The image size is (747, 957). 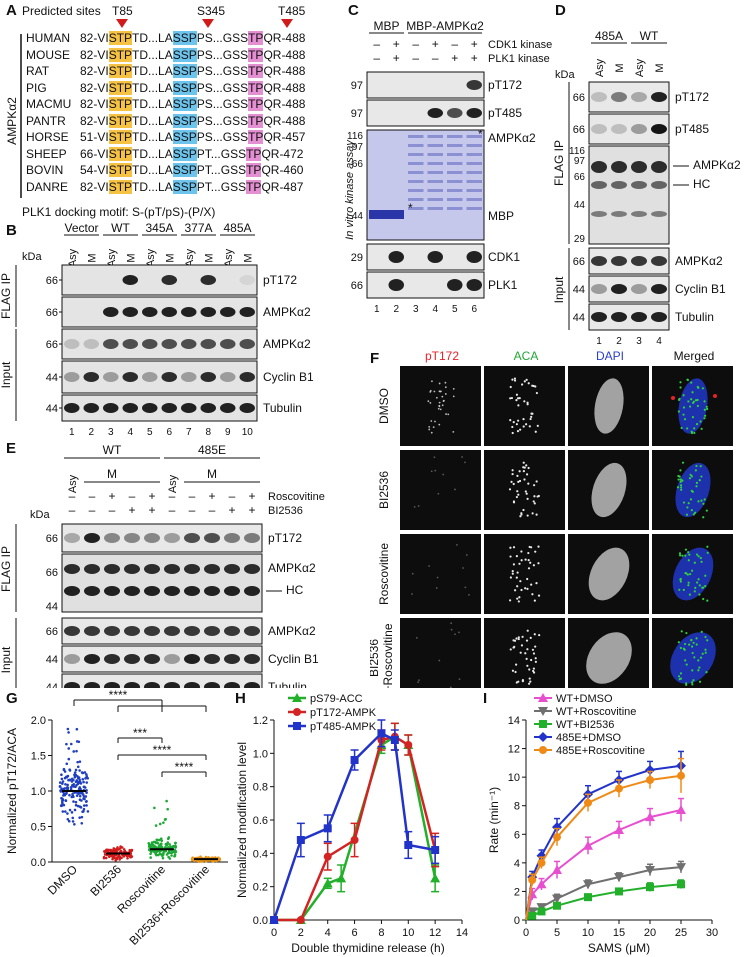 I want to click on legend-label: 485E+Roscovitine, so click(x=600, y=751).